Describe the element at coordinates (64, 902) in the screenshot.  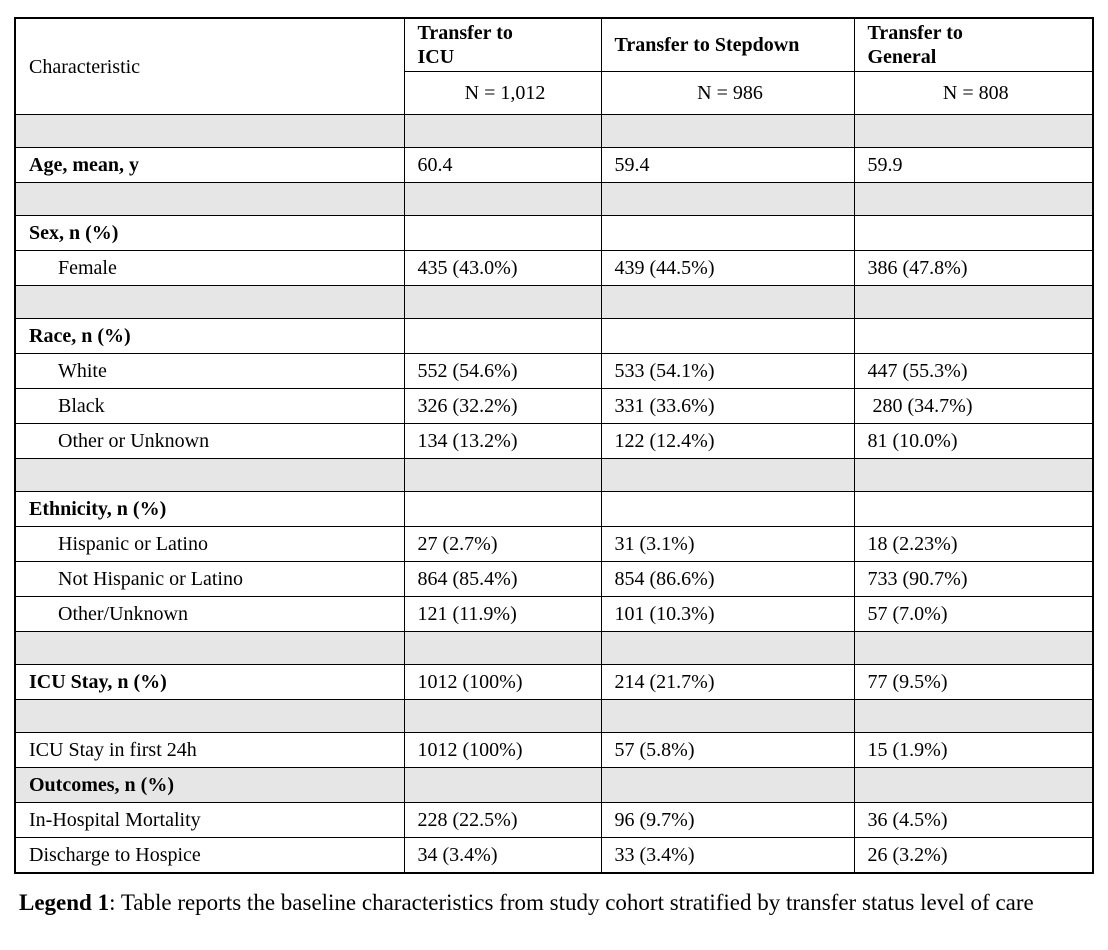
I see `legend-label: Legend 1` at that location.